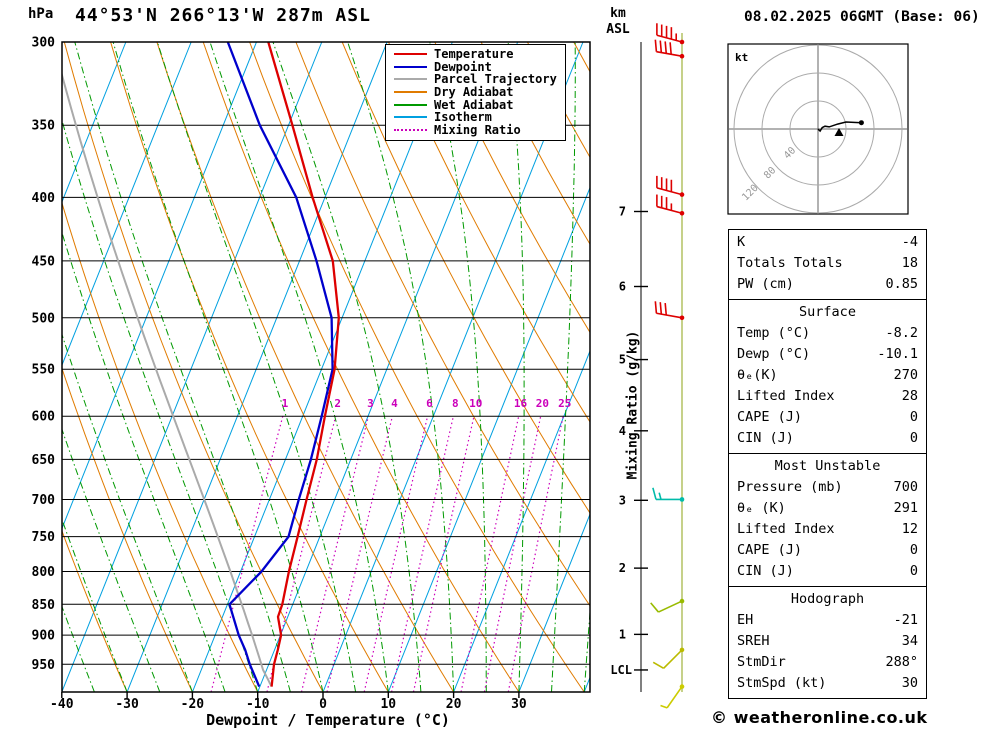  I want to click on pressure-tick-label: 500, so click(44, 318).